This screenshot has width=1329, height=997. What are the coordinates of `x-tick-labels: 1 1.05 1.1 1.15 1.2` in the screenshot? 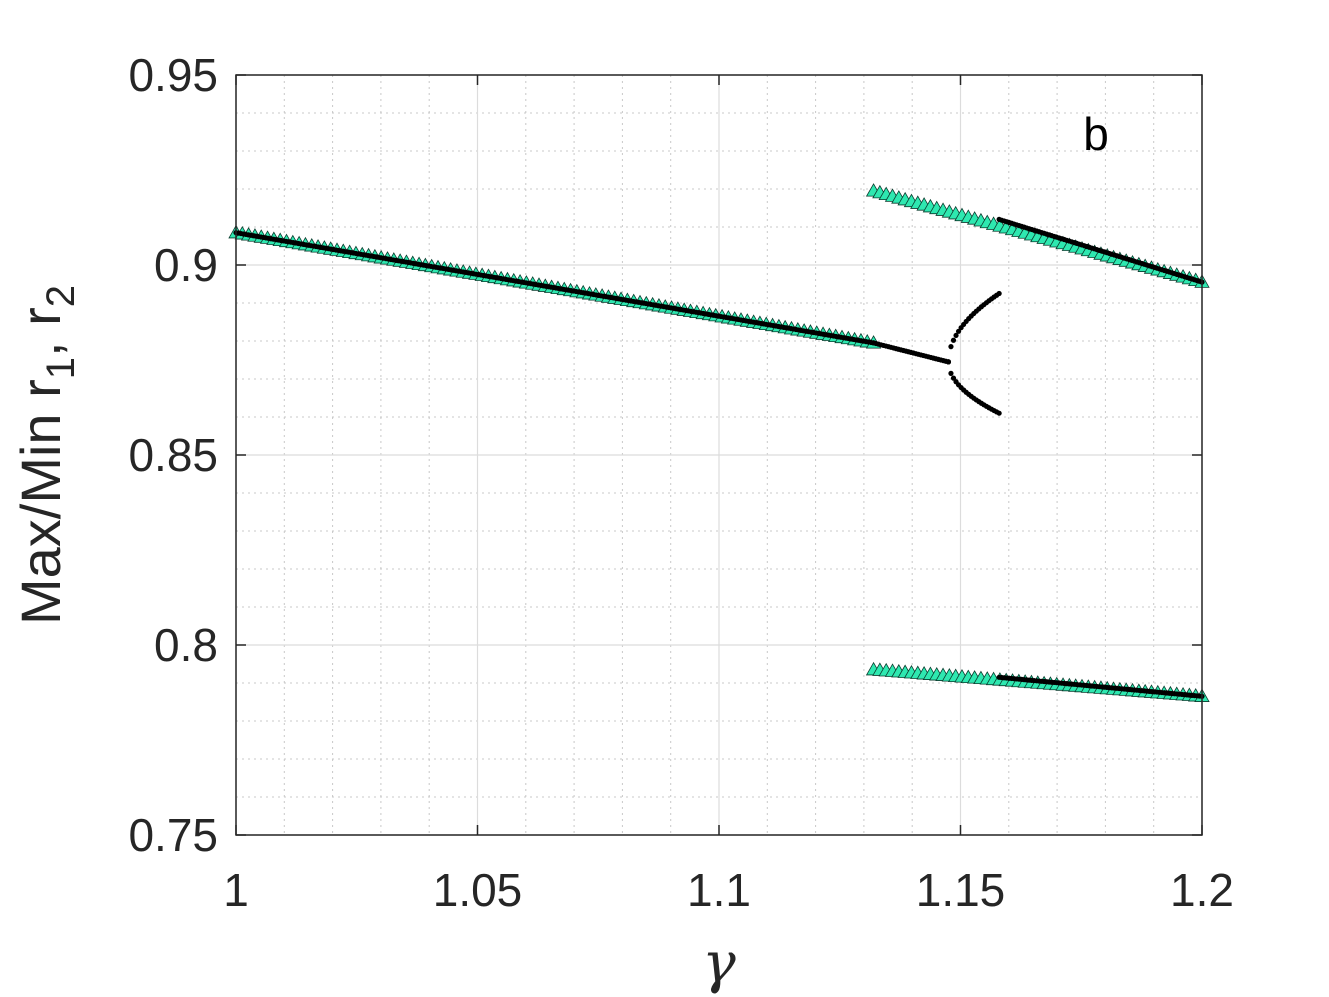 It's located at (728, 890).